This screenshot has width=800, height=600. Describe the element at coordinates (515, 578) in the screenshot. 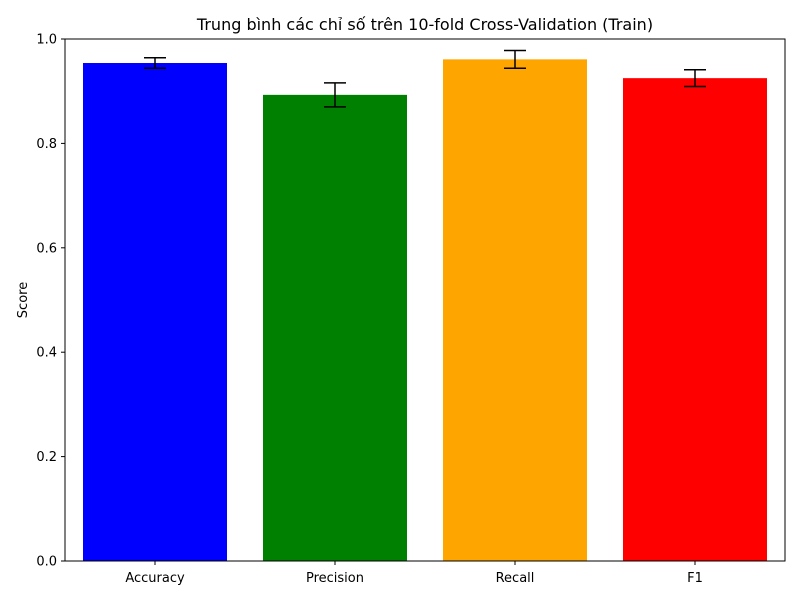

I see `x-tick-label: Recall` at that location.